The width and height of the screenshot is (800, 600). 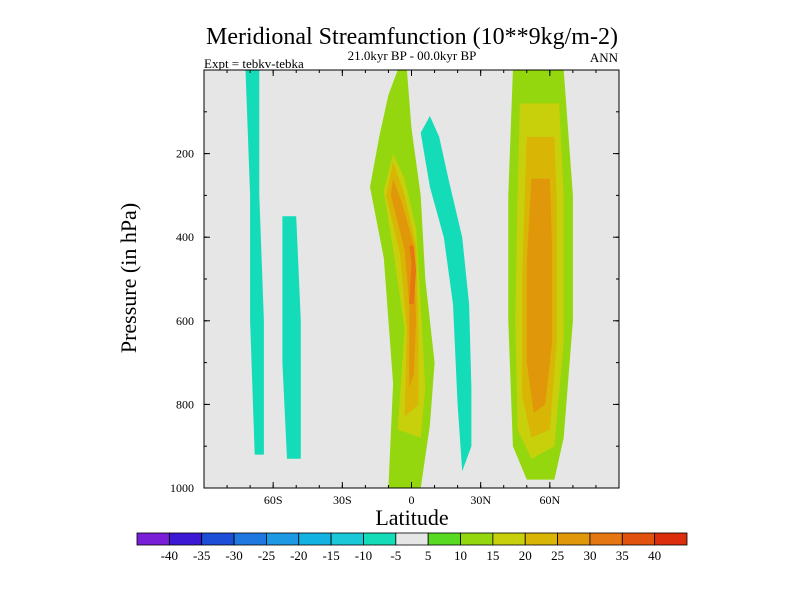 What do you see at coordinates (412, 500) in the screenshot?
I see `x-tick-label: 0` at bounding box center [412, 500].